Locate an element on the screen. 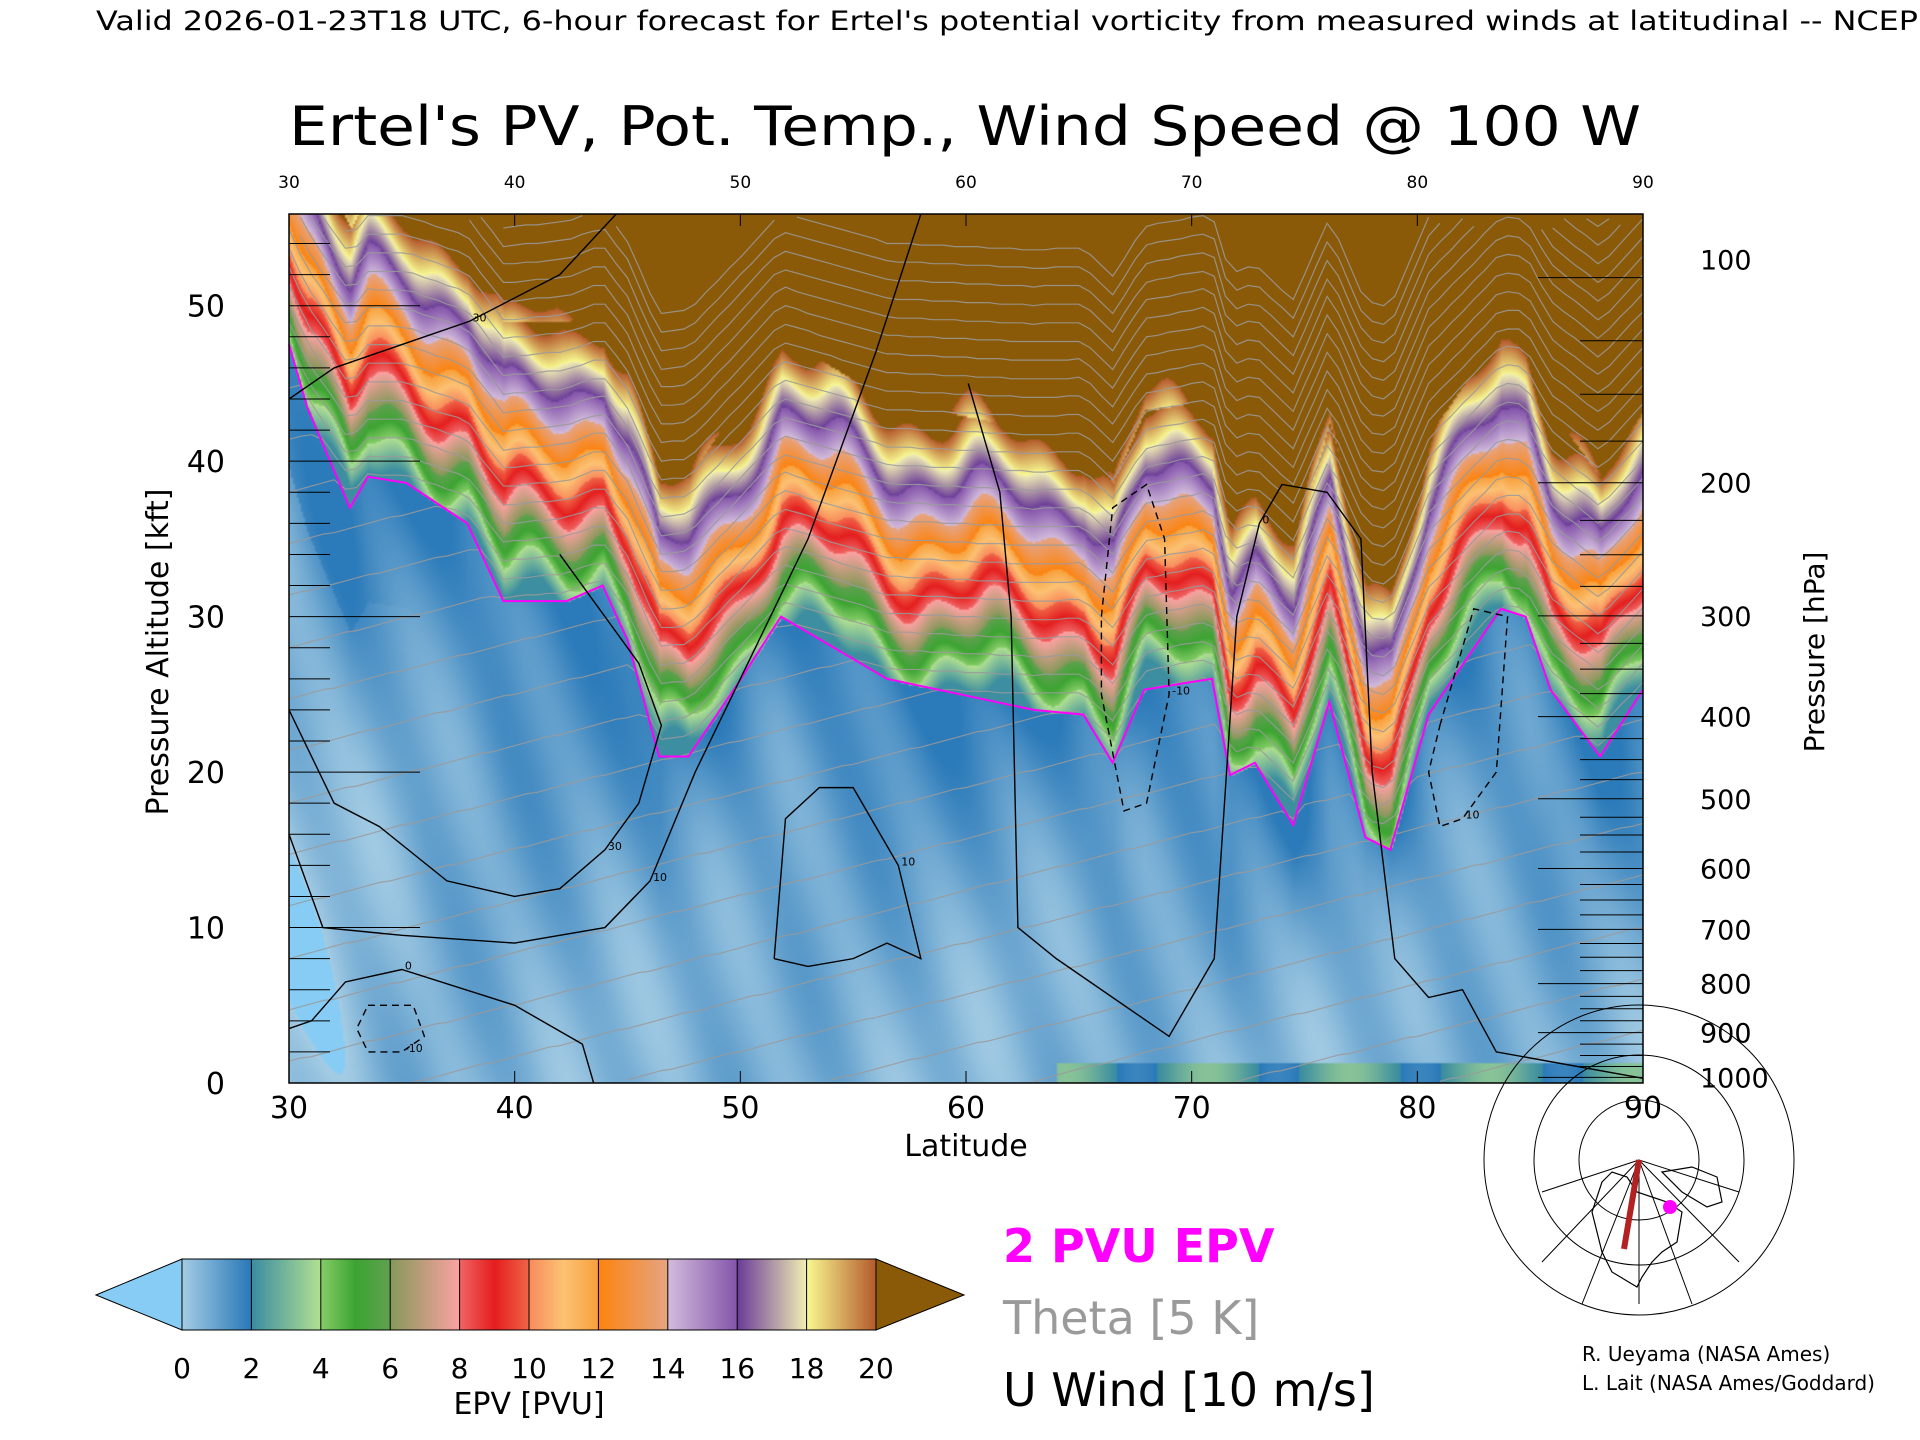  colorbar-under-arrow is located at coordinates (138, 1294).